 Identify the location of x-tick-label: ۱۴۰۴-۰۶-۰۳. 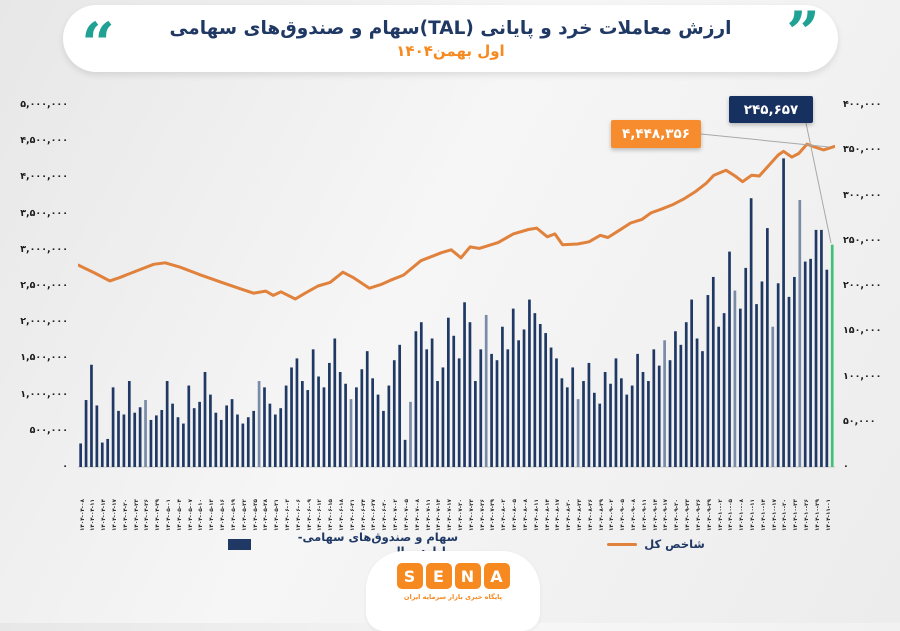
(287, 515).